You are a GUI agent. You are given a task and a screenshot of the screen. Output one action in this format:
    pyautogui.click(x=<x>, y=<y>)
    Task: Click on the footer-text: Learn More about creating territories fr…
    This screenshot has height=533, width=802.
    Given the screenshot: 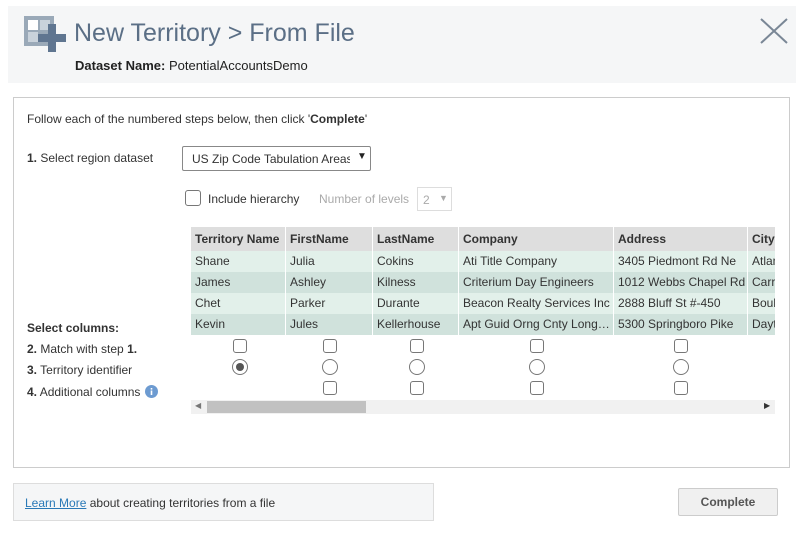 What is the action you would take?
    pyautogui.click(x=150, y=503)
    